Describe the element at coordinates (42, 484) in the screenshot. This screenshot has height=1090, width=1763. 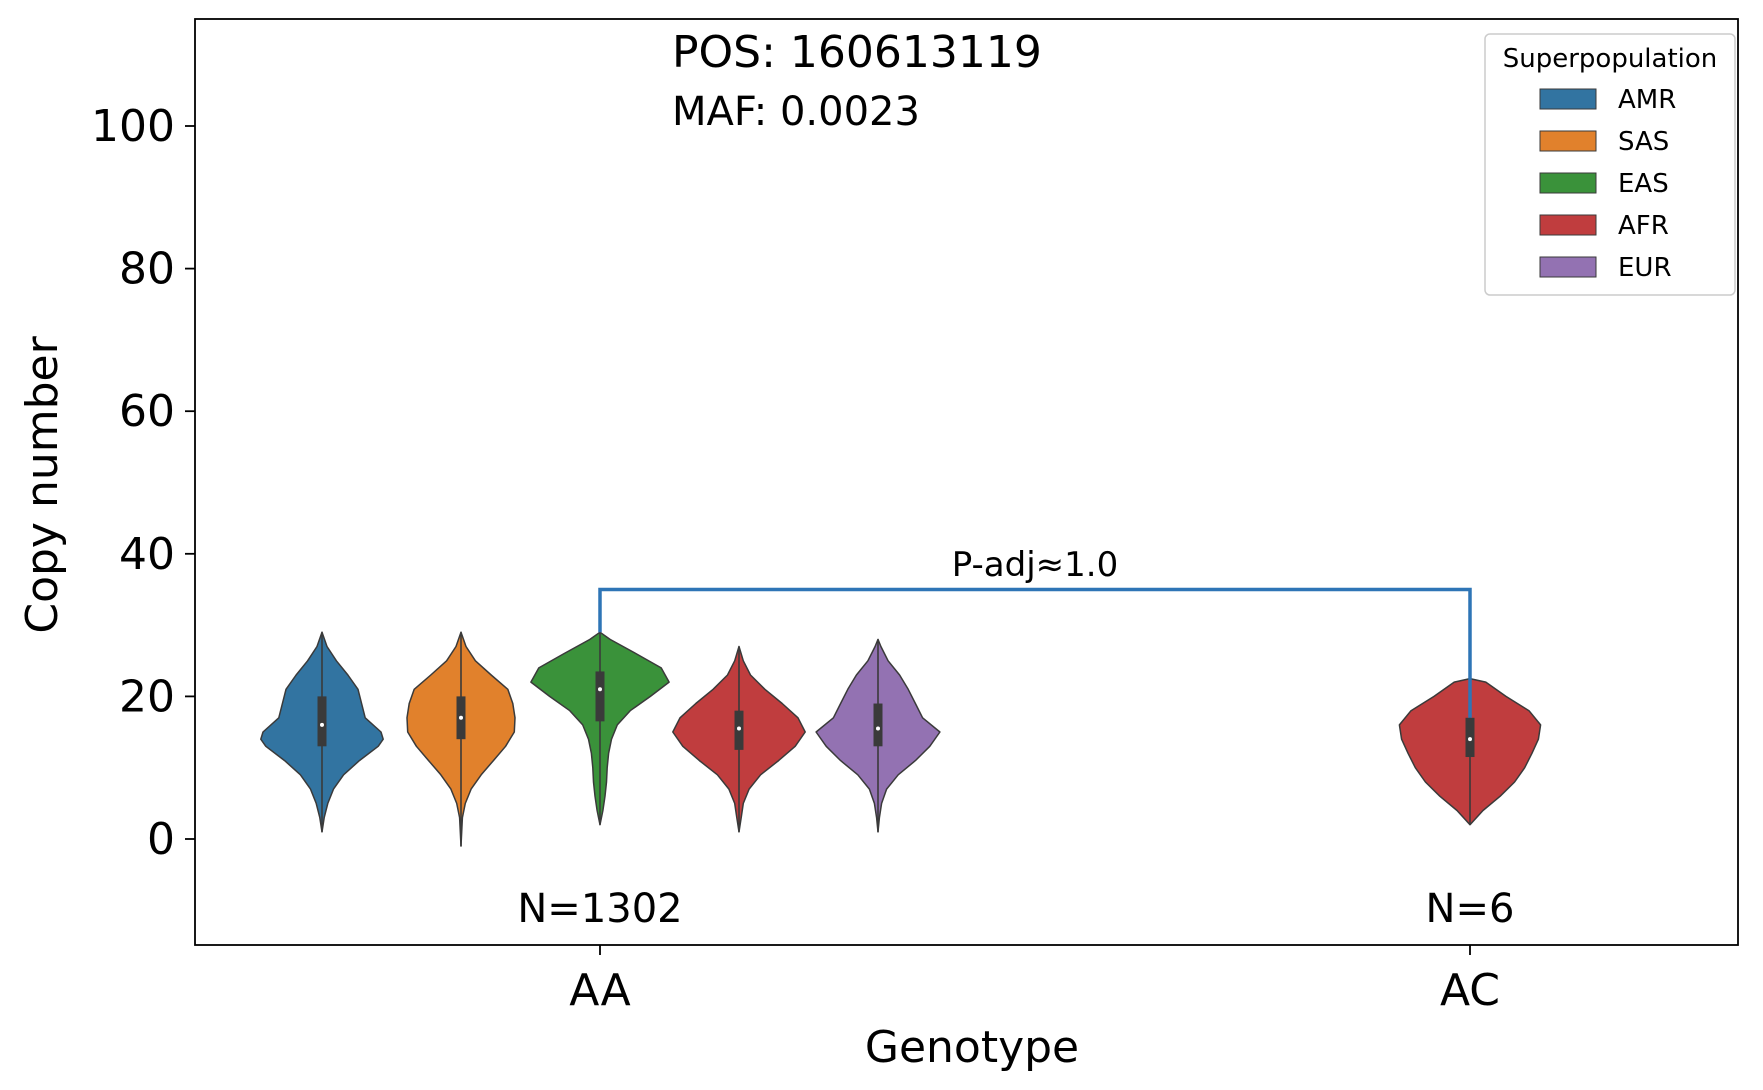
I see `y-axis-label: Copy number` at that location.